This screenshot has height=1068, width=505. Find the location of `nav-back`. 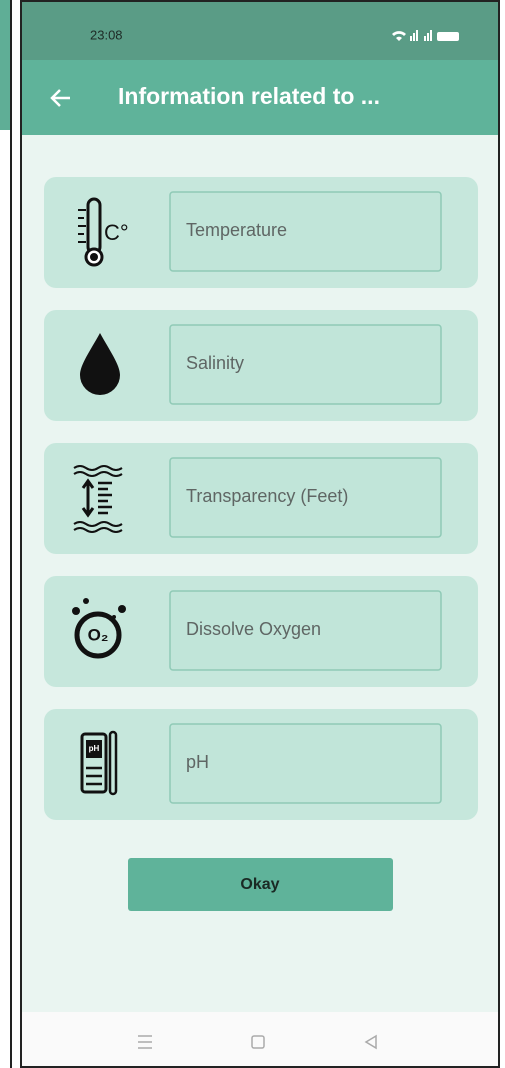

nav-back is located at coordinates (370, 1042).